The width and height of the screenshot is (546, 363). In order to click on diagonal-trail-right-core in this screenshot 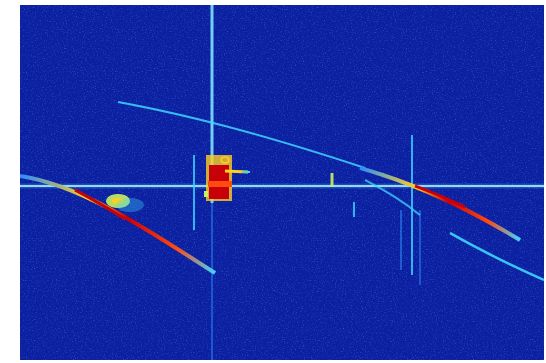, I will do `click(440, 196)`.